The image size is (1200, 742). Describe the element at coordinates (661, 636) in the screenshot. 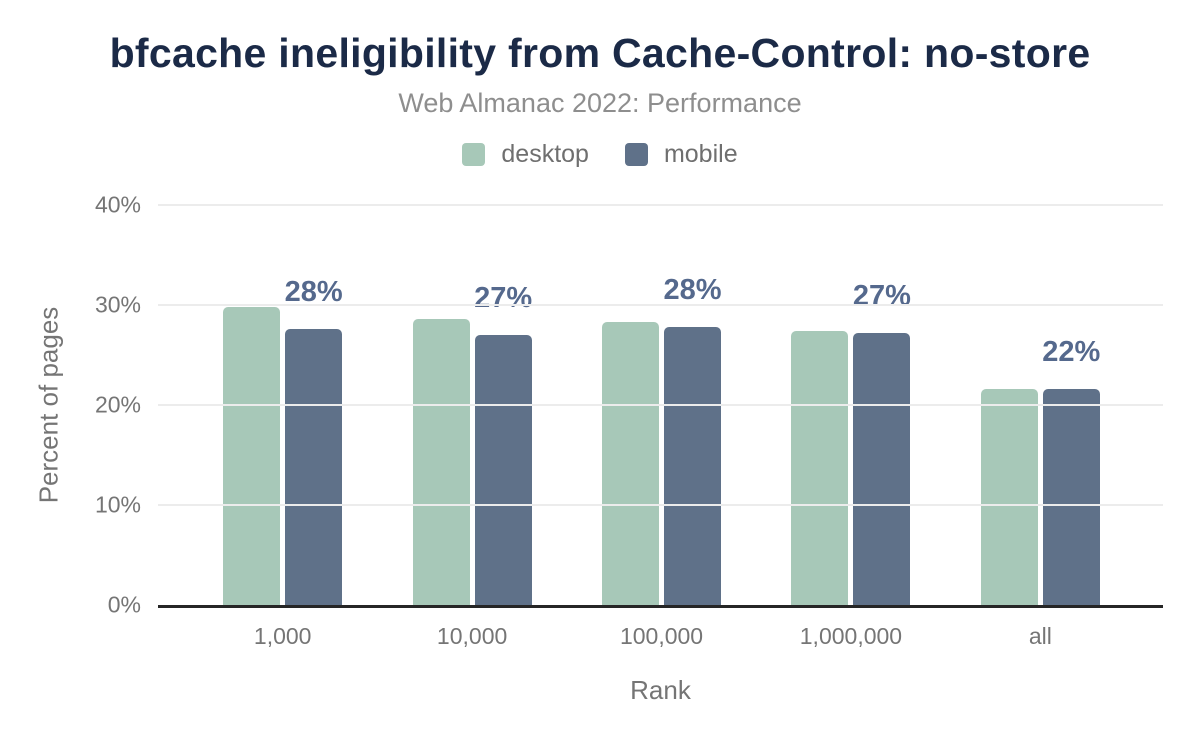

I see `x-tick-label-100000: 100,000` at that location.